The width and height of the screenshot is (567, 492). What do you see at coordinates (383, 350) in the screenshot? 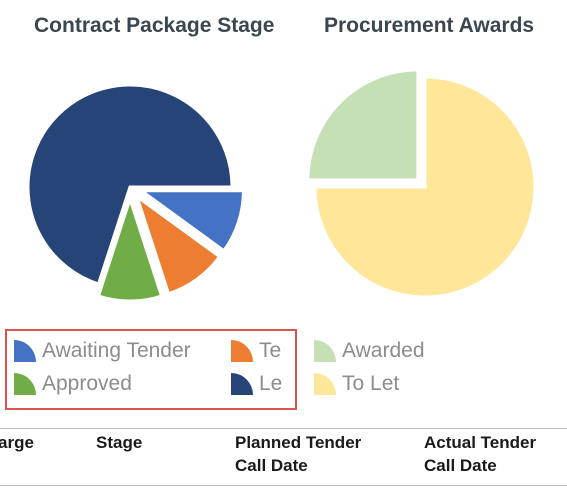
I see `legend-label: Awarded` at bounding box center [383, 350].